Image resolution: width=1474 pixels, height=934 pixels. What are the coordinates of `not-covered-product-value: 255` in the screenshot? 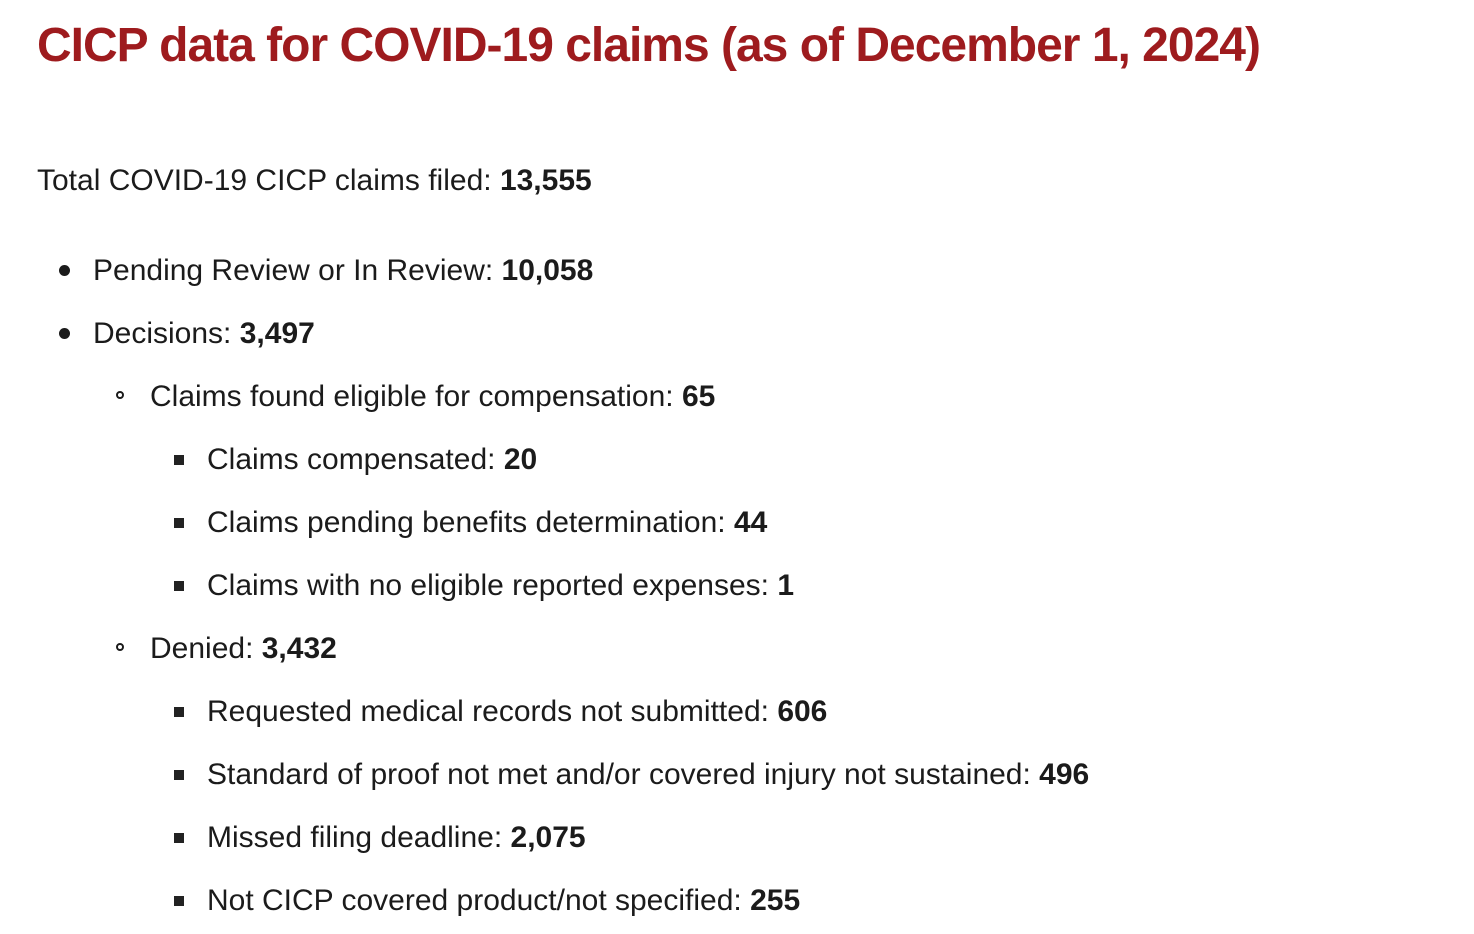 It's located at (775, 900).